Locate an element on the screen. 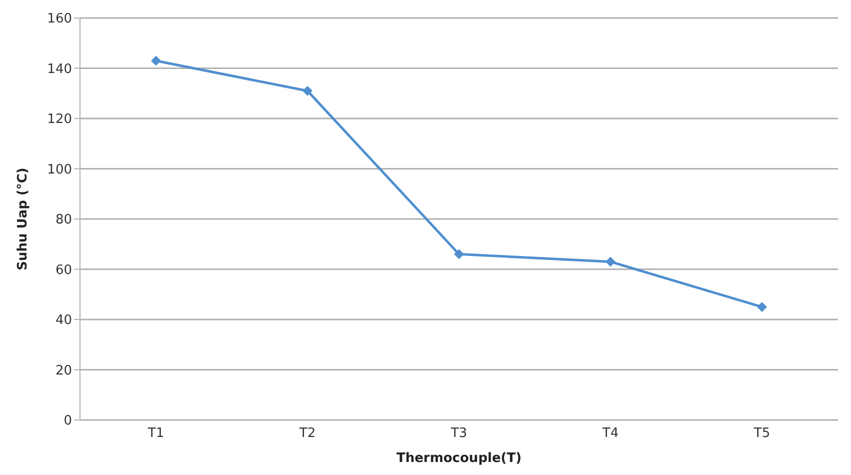  y-axis-title: Suhu Uap (°C) is located at coordinates (23, 219).